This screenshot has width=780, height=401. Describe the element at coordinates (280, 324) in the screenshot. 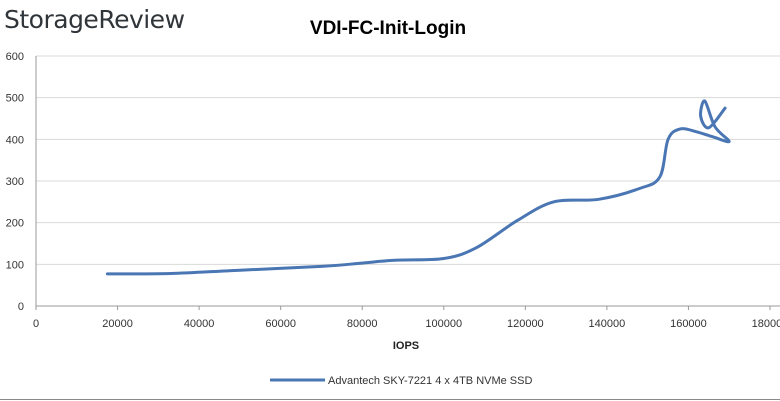

I see `x-tick-label: 60000` at that location.